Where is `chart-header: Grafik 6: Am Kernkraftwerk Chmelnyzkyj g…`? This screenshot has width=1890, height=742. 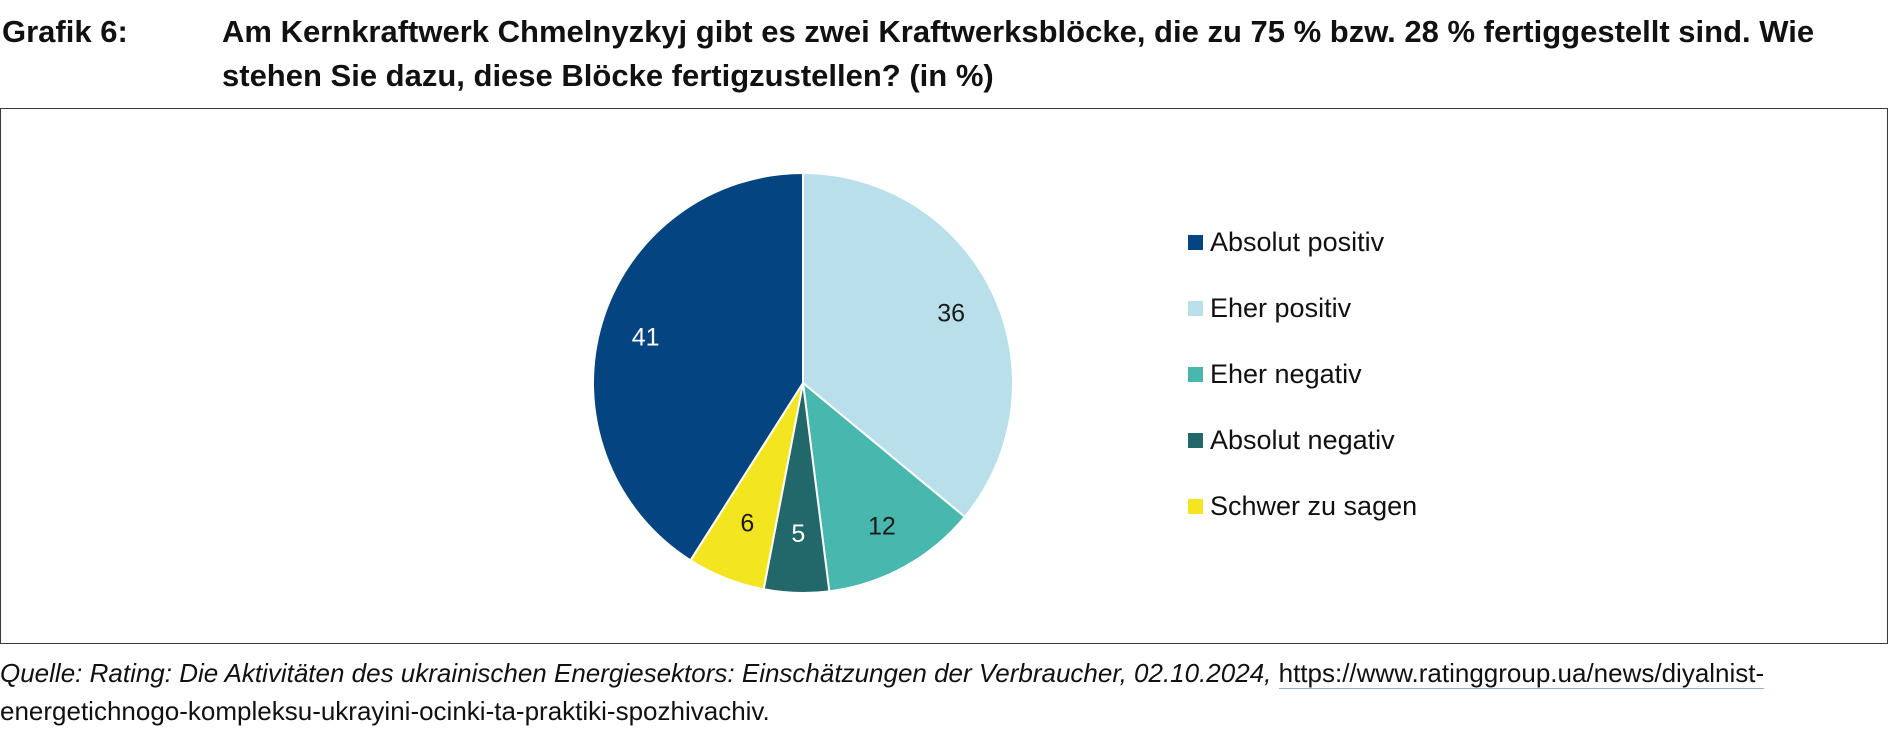
chart-header: Grafik 6: Am Kernkraftwerk Chmelnyzkyj g… is located at coordinates (945, 54).